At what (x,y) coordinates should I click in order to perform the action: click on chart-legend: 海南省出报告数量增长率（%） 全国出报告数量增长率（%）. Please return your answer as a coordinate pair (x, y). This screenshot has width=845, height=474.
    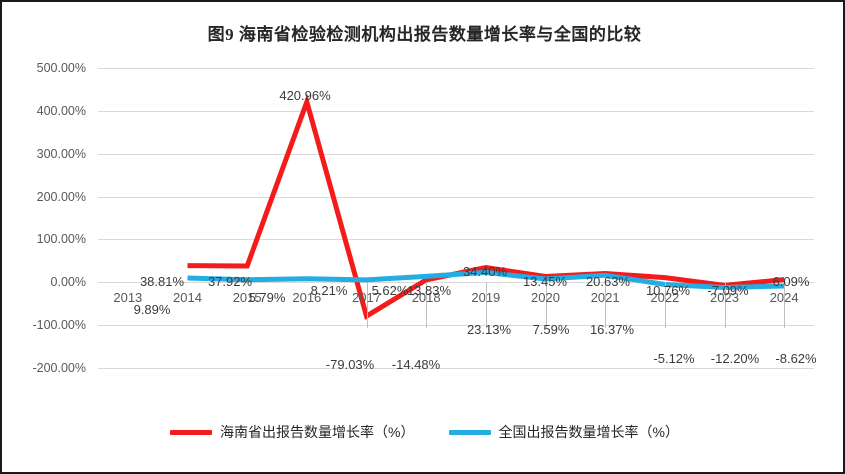
    Looking at the image, I should click on (422, 432).